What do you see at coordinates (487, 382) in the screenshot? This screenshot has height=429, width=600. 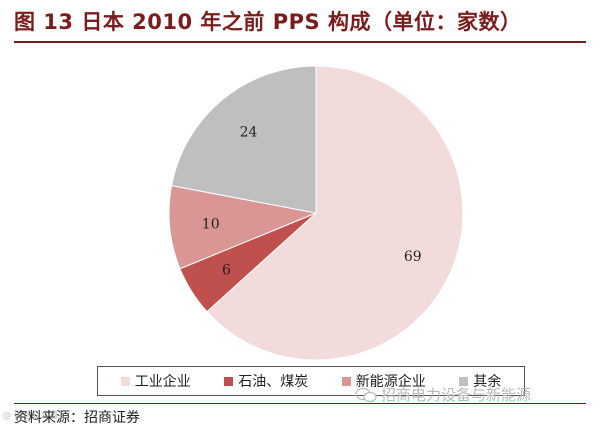 I see `legend-label: 其余` at bounding box center [487, 382].